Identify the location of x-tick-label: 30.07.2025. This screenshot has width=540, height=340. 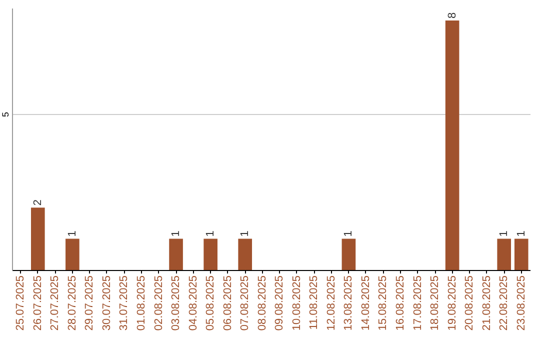
(106, 303).